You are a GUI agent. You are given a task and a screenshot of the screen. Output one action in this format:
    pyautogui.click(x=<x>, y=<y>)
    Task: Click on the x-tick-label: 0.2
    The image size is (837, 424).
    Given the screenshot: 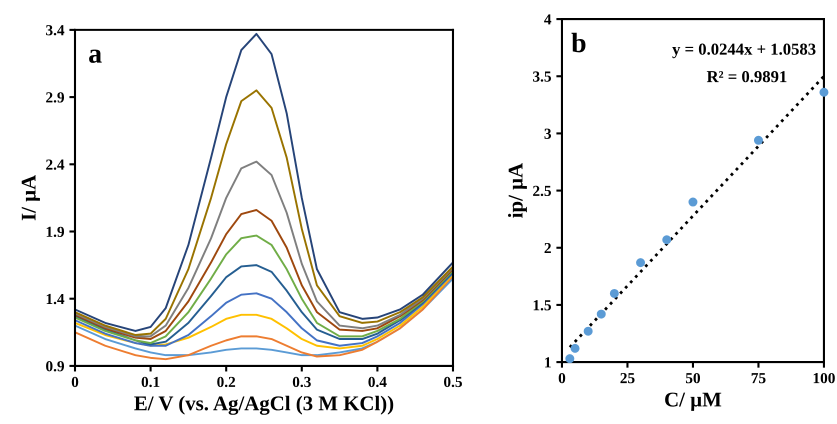 What is the action you would take?
    pyautogui.click(x=226, y=382)
    